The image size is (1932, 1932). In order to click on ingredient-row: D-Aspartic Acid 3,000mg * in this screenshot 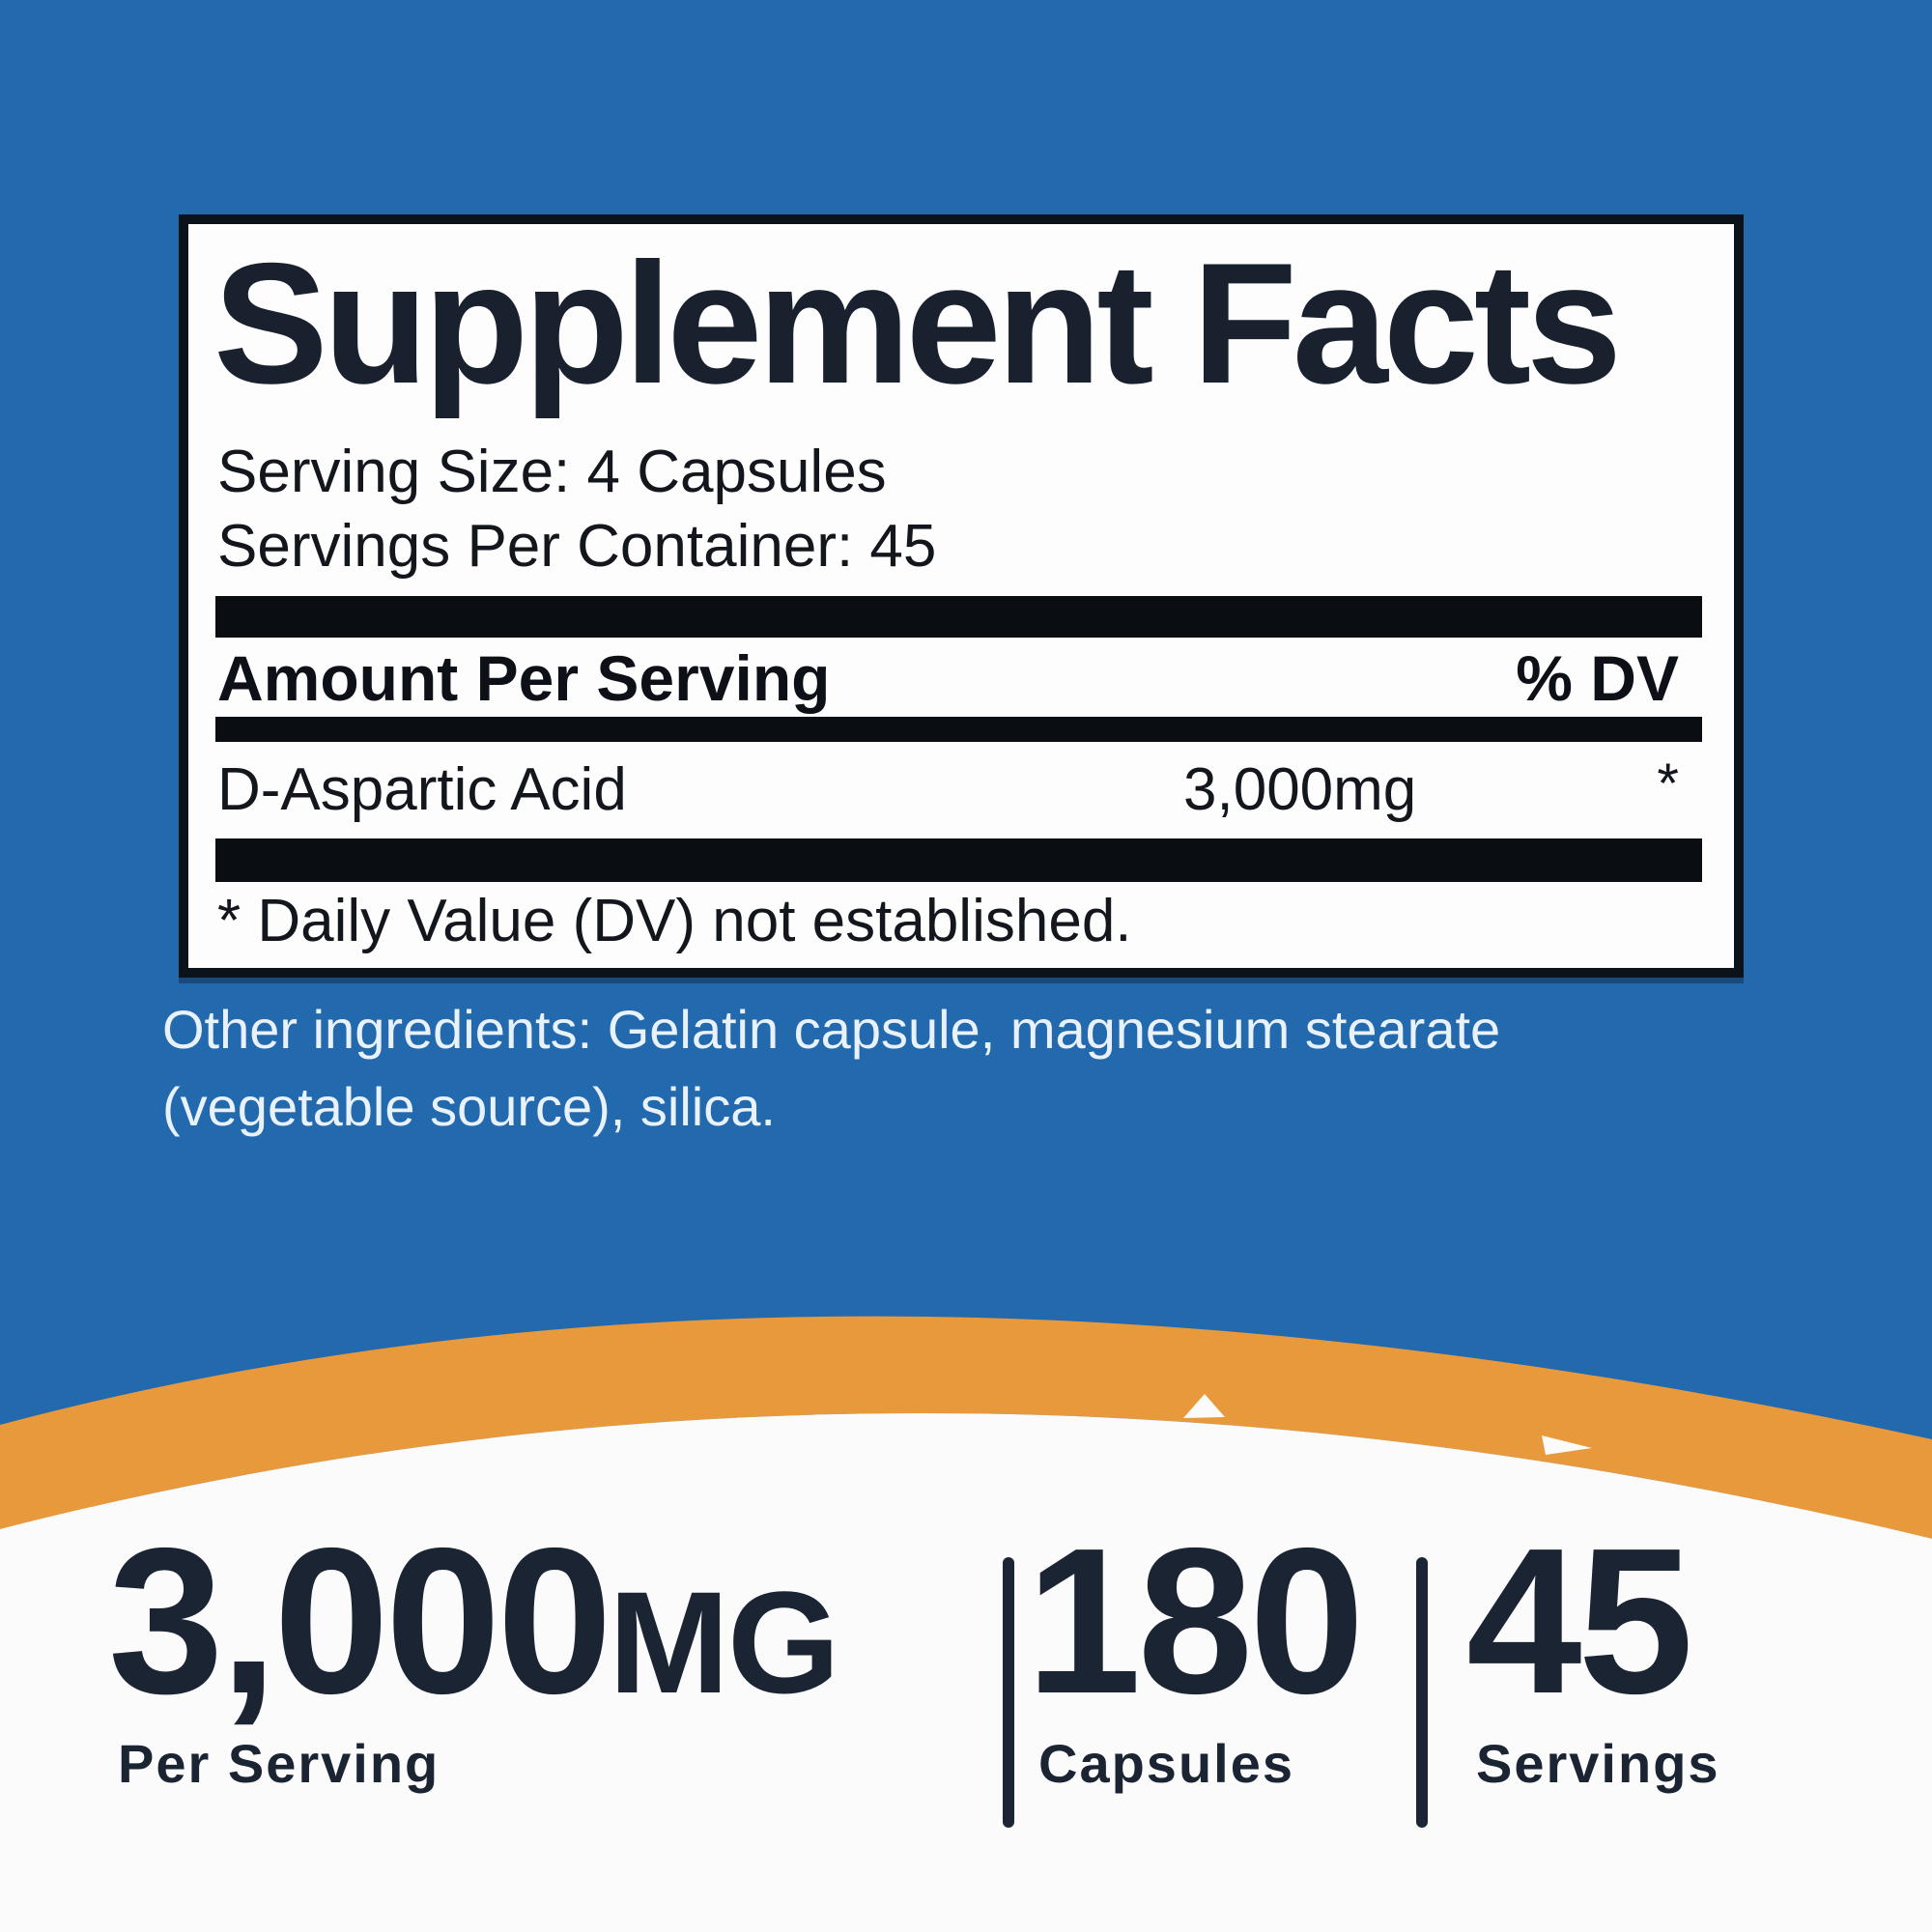, I will do `click(959, 788)`.